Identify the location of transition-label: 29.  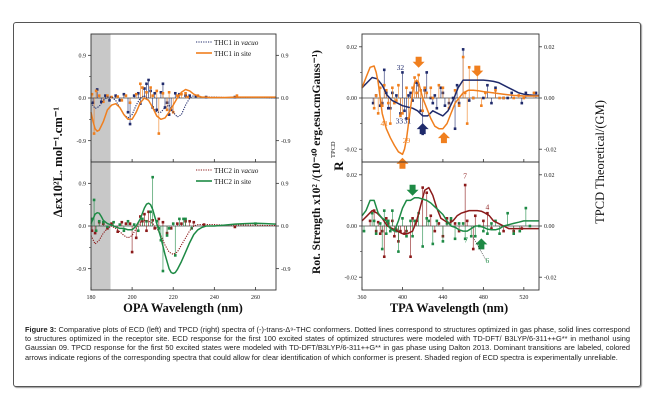
(407, 140).